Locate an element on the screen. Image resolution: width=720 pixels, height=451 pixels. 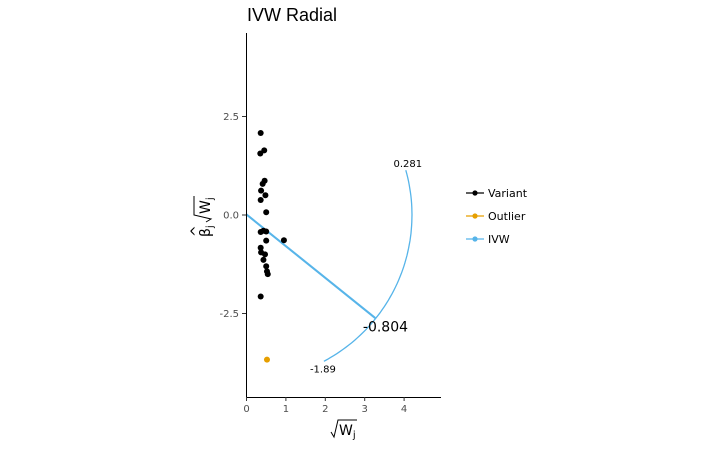
legend-label: Variant is located at coordinates (508, 193).